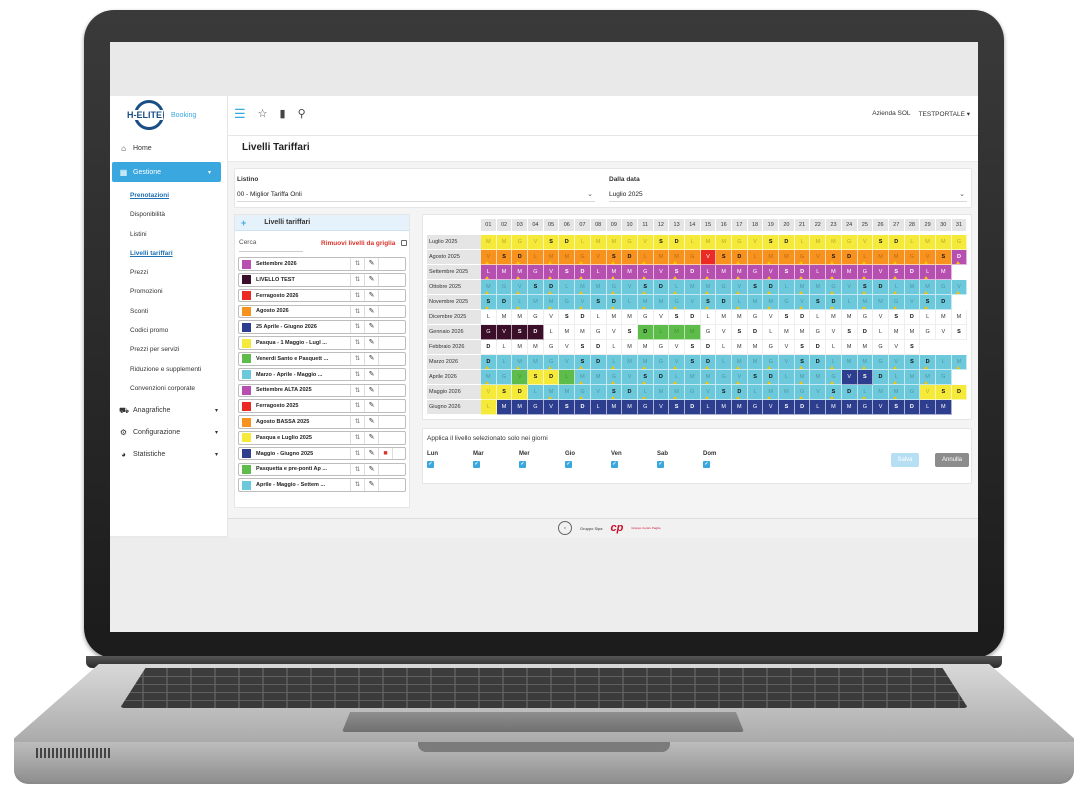 Image resolution: width=1088 pixels, height=792 pixels. Describe the element at coordinates (416, 195) in the screenshot. I see `listino-select: 00 - Miglior Tariffa Onli ⌄` at that location.